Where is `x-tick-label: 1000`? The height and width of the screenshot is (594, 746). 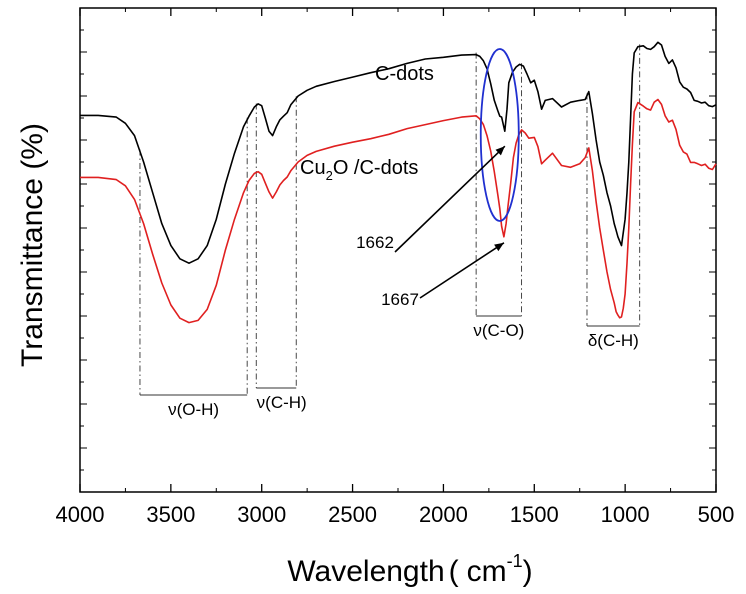 x-tick-label: 1000 is located at coordinates (625, 514).